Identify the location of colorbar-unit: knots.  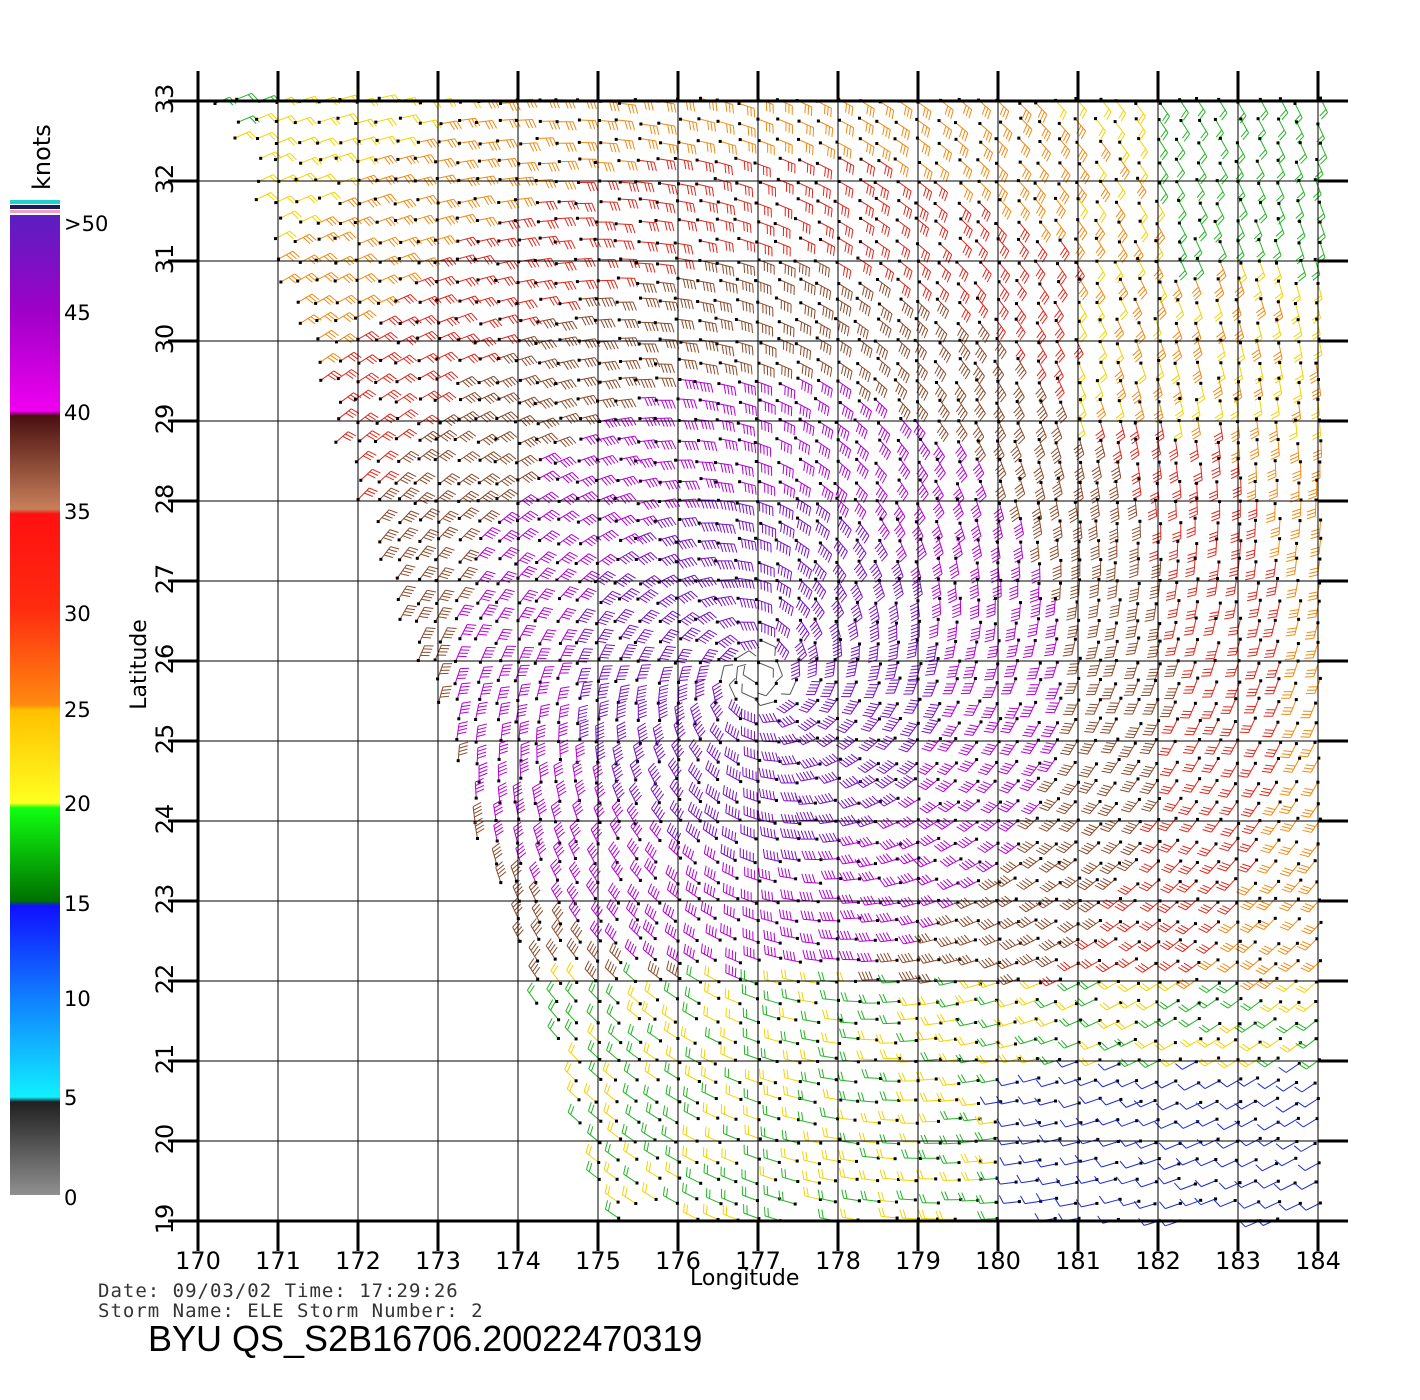
(43, 150).